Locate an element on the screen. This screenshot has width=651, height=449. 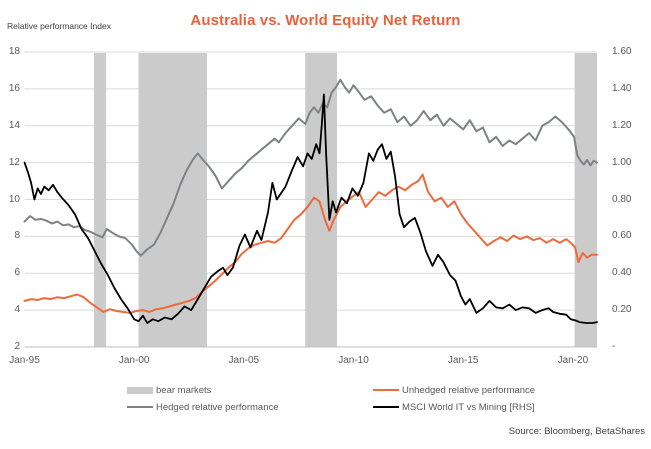
x-axis-tick: Jan-00 is located at coordinates (134, 360).